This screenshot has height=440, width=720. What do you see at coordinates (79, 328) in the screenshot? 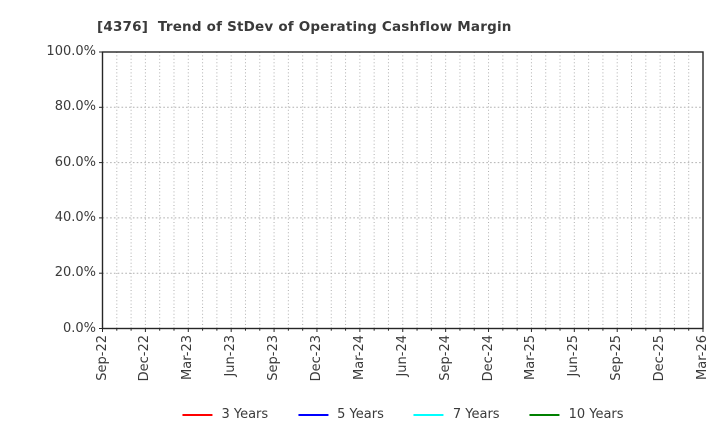
I see `y-tick-label: 0.0%` at bounding box center [79, 328].